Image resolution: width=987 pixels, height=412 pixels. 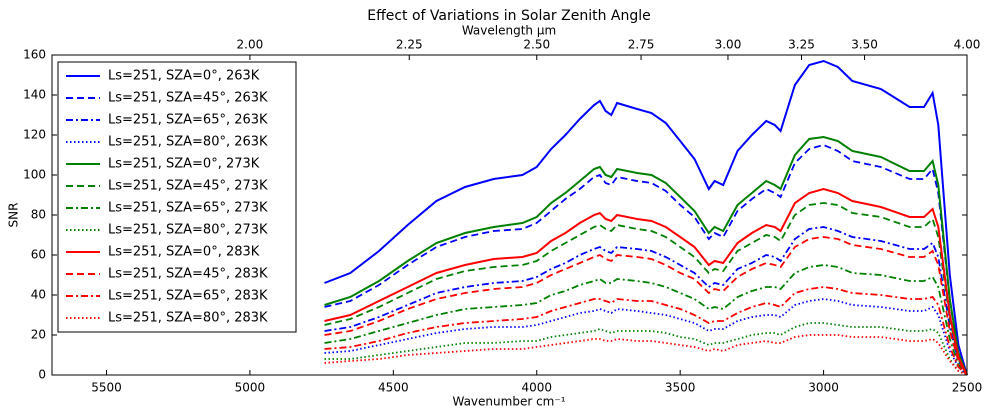 I want to click on legend-label: Ls=251, SZA=0°, 283K, so click(x=184, y=252).